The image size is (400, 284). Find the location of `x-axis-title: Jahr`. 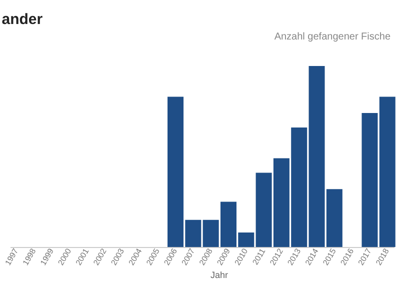

x-axis-title: Jahr is located at coordinates (219, 275).